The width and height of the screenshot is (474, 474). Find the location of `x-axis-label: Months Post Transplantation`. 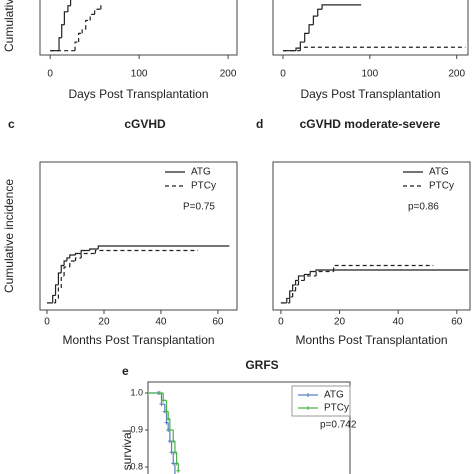

x-axis-label: Months Post Transplantation is located at coordinates (138, 340).